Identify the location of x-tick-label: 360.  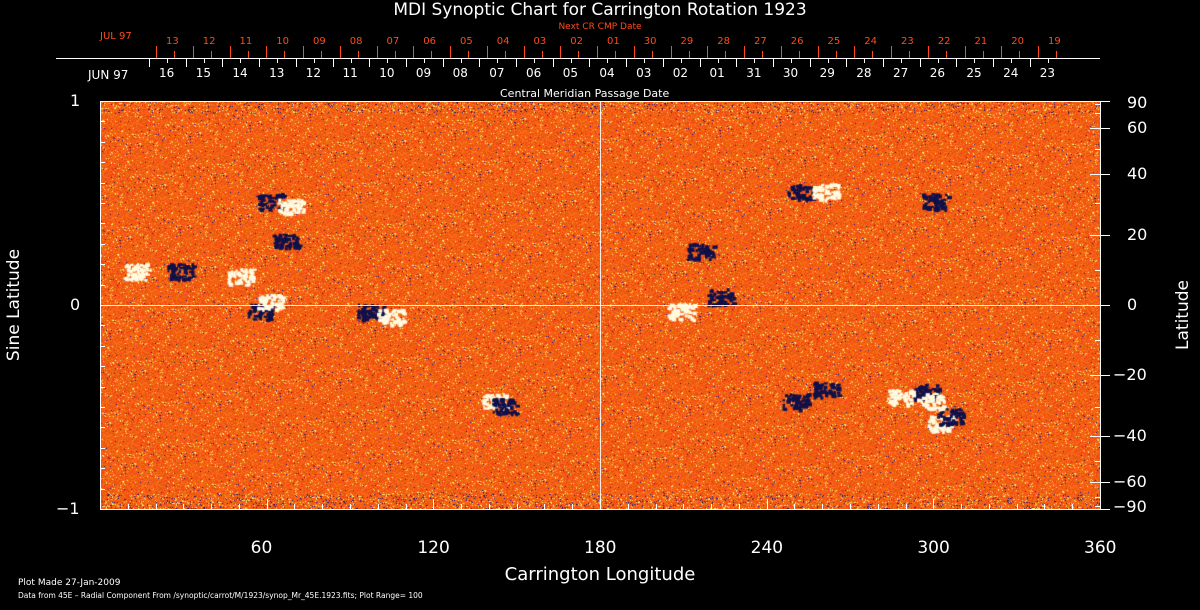
(1100, 548).